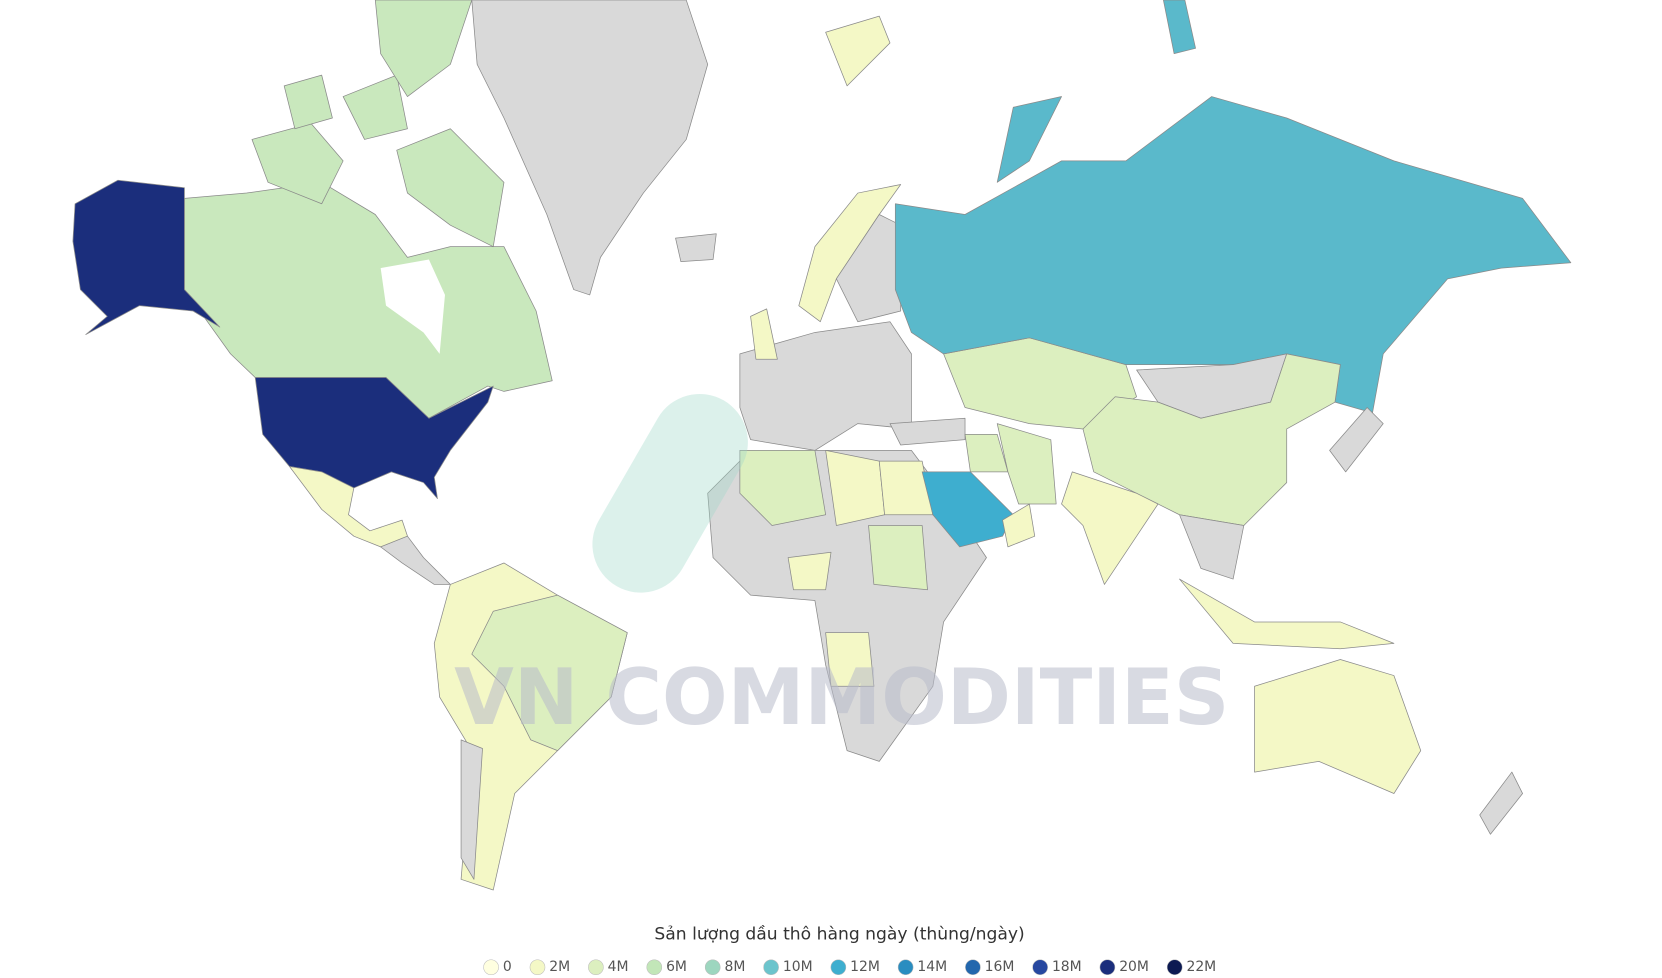  I want to click on new-zealand, so click(1501, 803).